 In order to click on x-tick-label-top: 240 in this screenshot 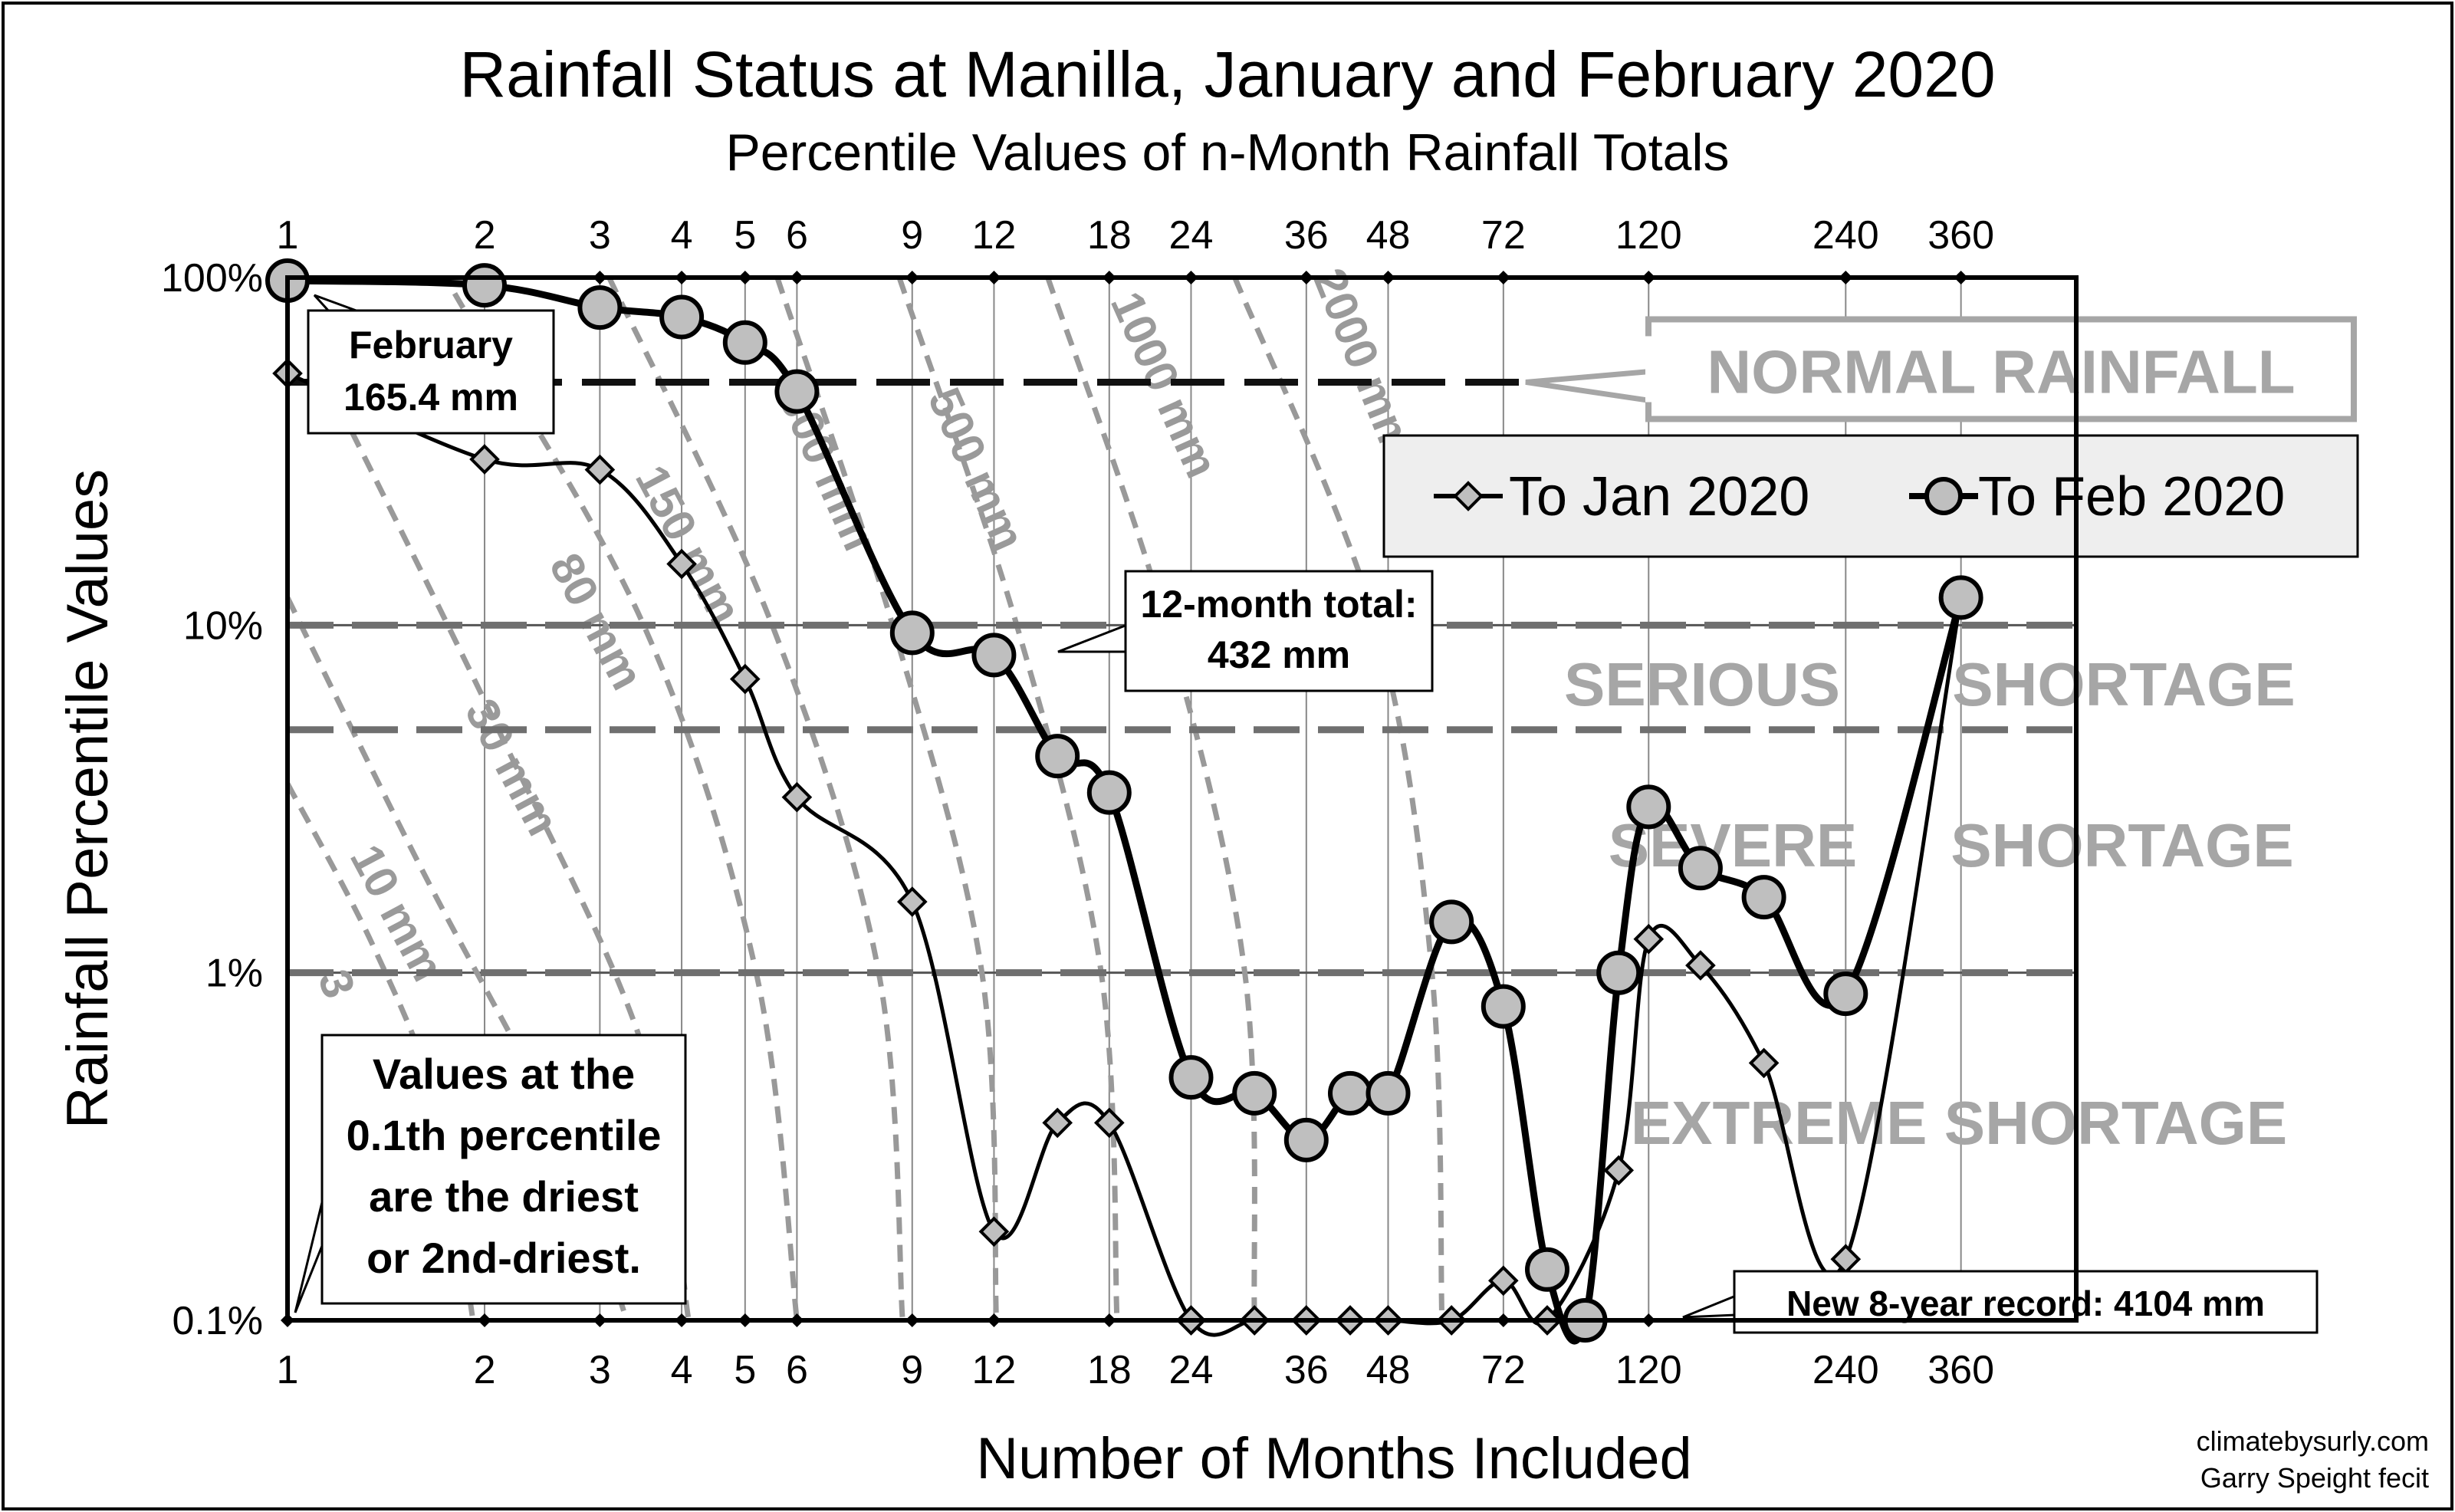, I will do `click(1845, 235)`.